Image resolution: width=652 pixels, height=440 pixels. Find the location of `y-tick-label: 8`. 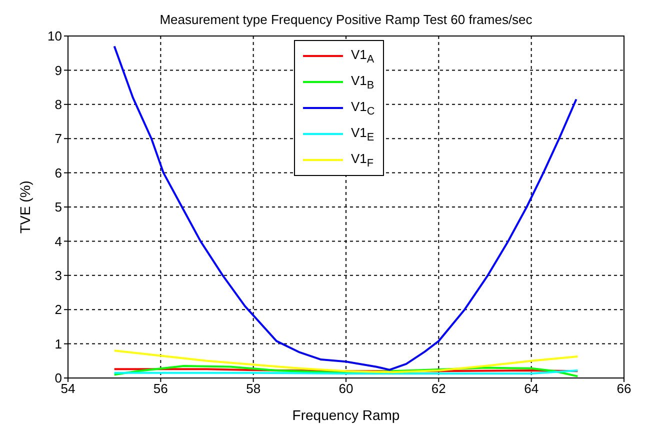

y-tick-label: 8 is located at coordinates (58, 104).